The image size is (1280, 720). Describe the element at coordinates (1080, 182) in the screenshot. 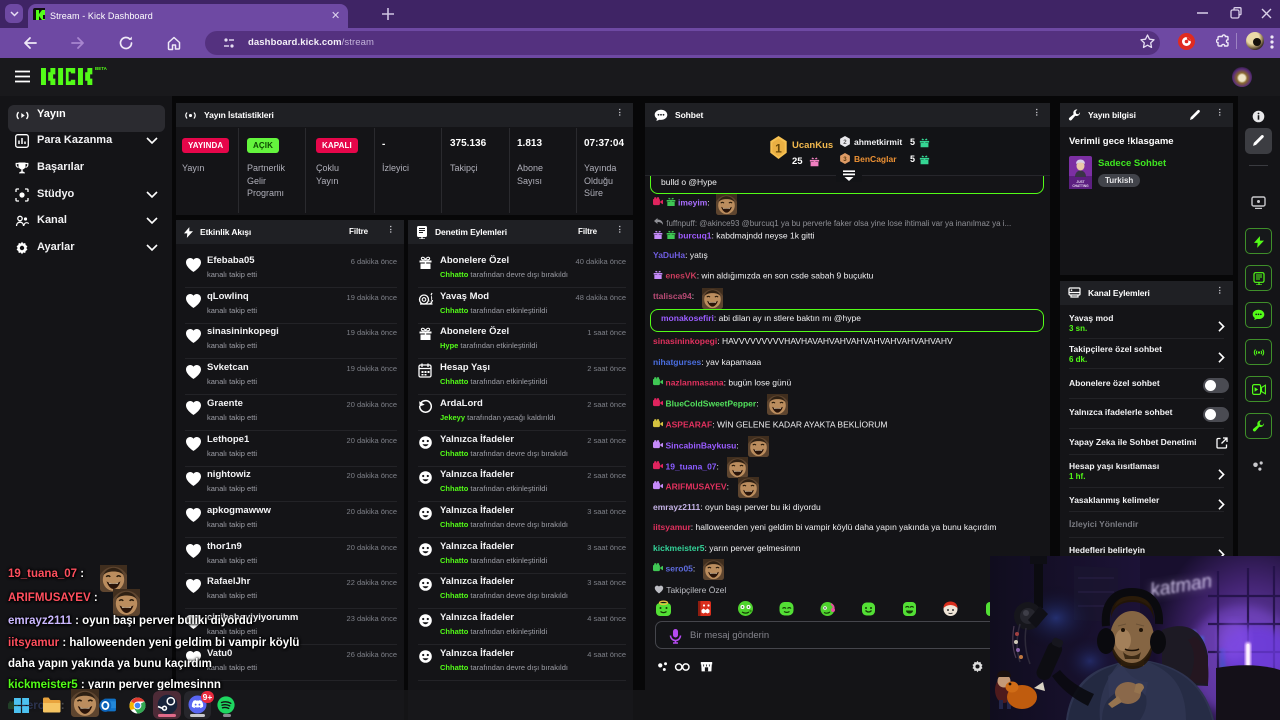

I see `svg-text: JUST` at that location.